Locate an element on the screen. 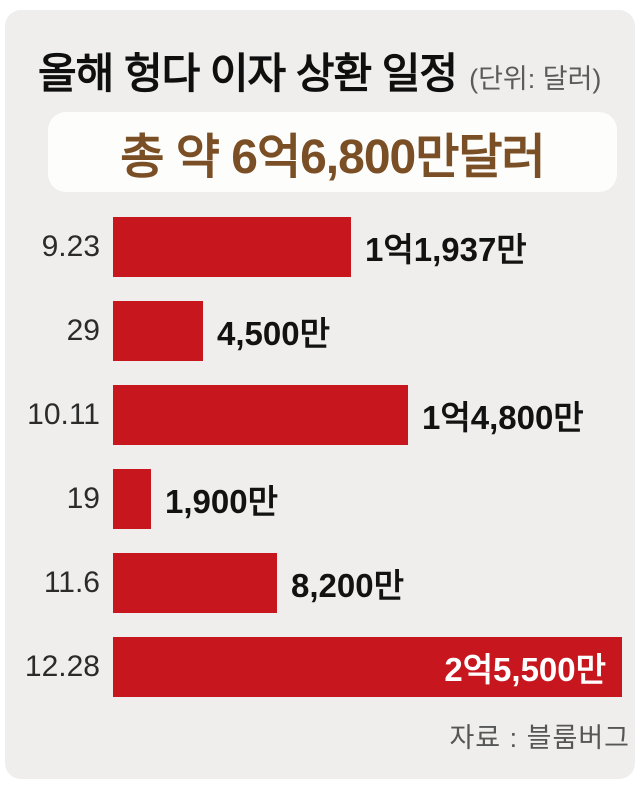  bar-area: 1억4,800만 is located at coordinates (376, 415).